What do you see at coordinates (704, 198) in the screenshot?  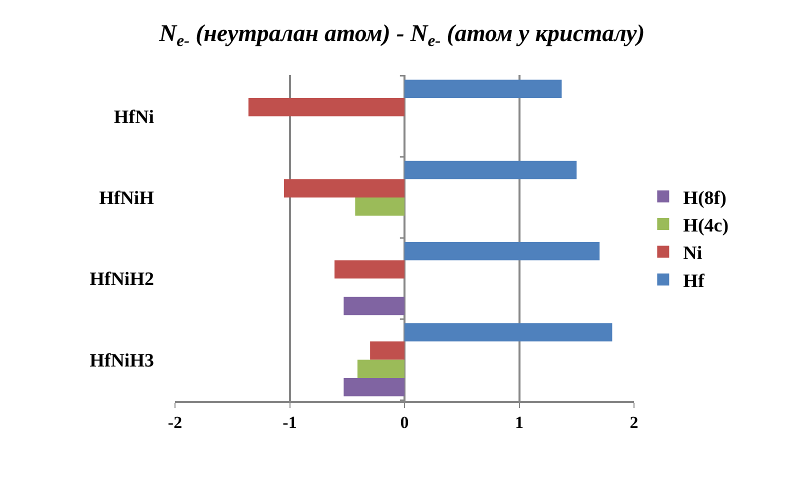 I see `legend-label: H(8f)` at bounding box center [704, 198].